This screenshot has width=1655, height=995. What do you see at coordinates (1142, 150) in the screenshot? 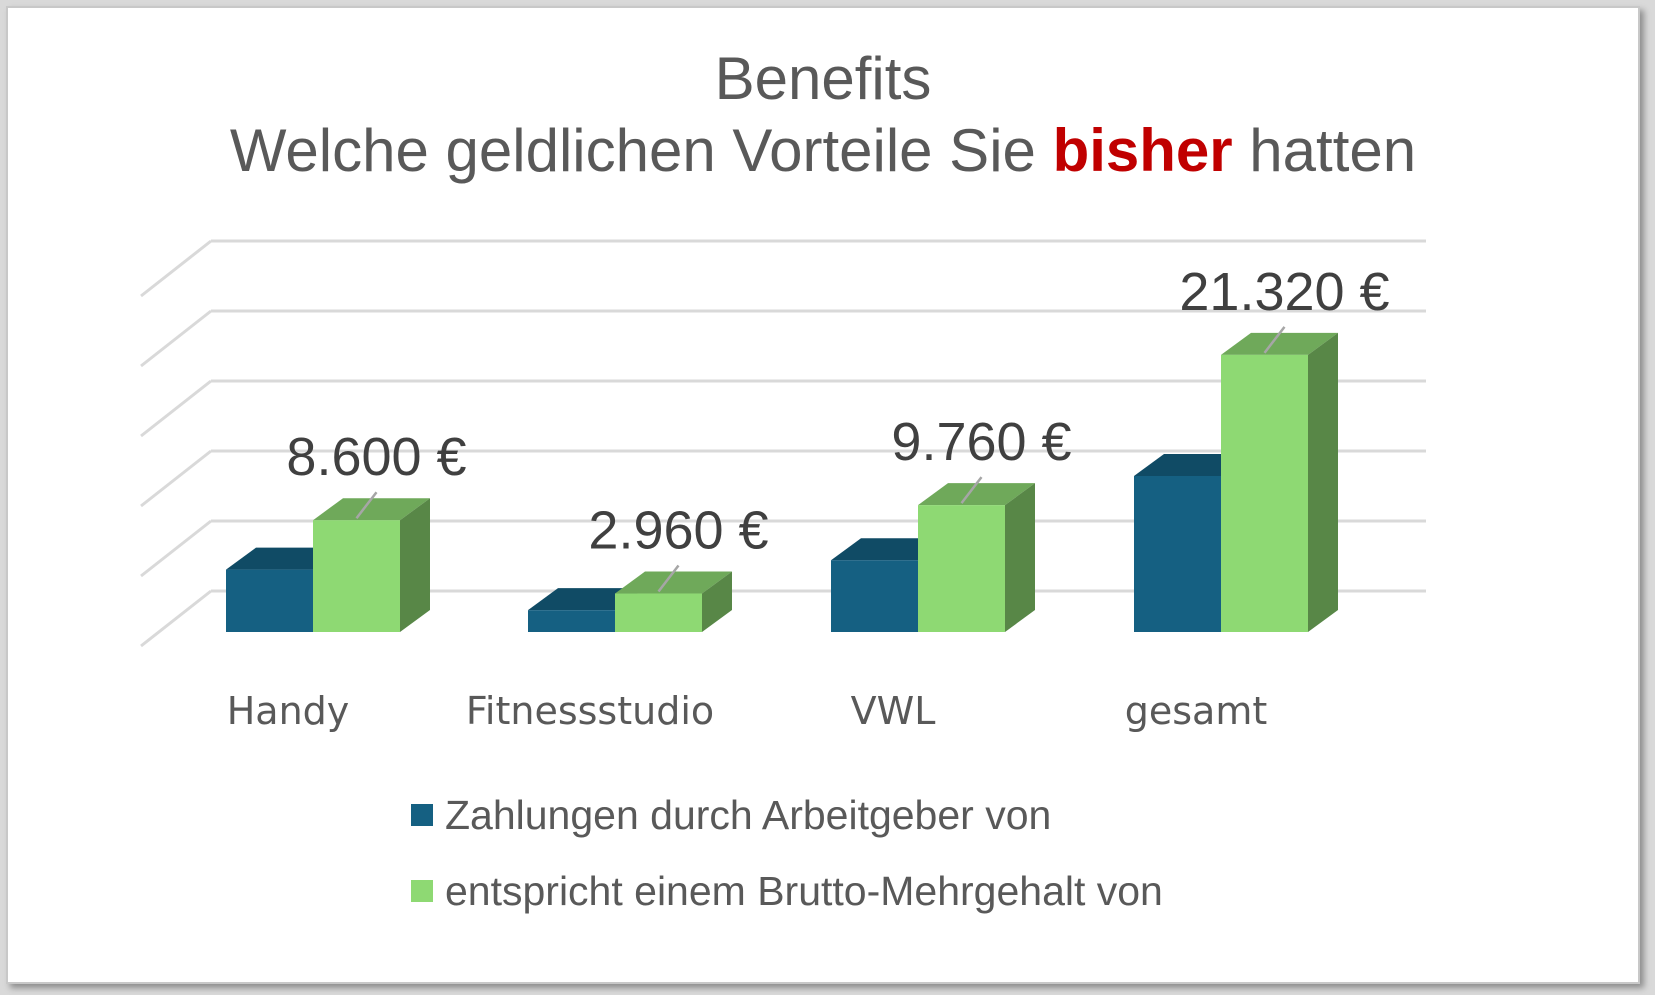
I see `chart-subtitle-highlight: bisher` at bounding box center [1142, 150].